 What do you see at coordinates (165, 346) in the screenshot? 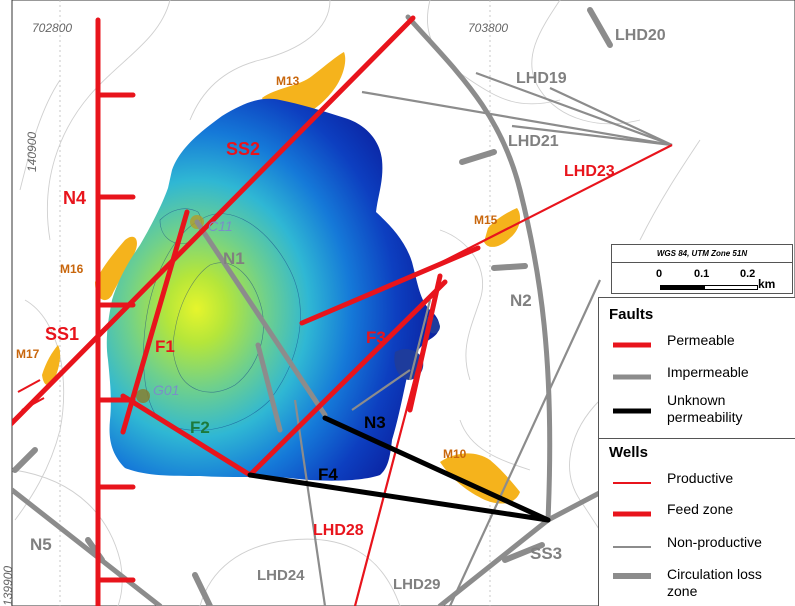
I see `label-f1: F1` at bounding box center [165, 346].